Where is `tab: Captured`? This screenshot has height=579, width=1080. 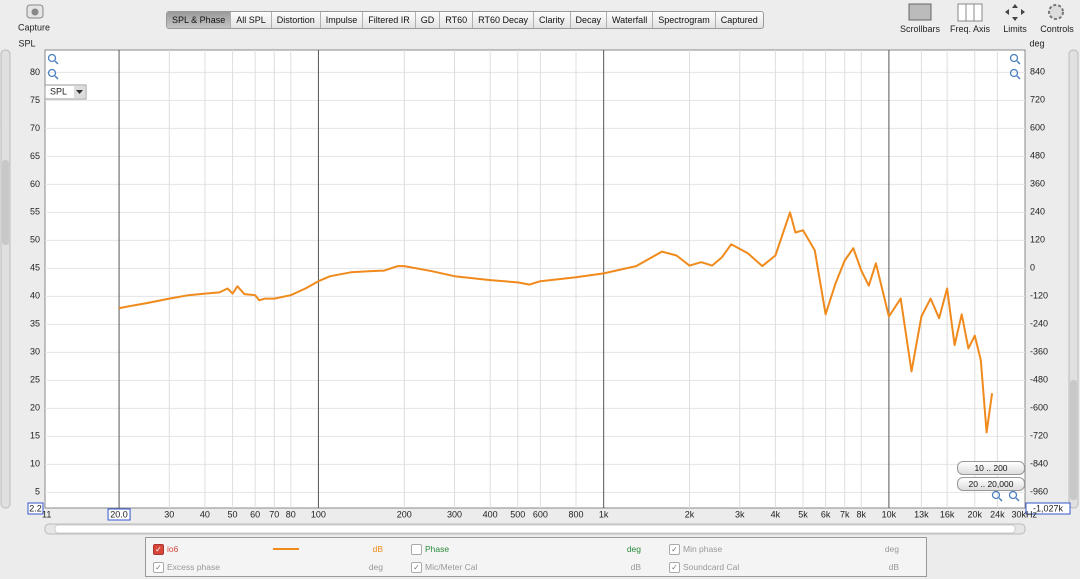
tab: Captured is located at coordinates (739, 20).